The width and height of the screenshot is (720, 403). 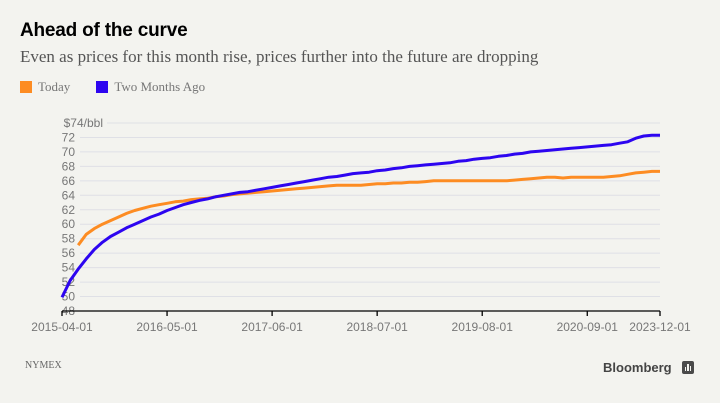 What do you see at coordinates (637, 367) in the screenshot?
I see `brand-name: Bloomberg` at bounding box center [637, 367].